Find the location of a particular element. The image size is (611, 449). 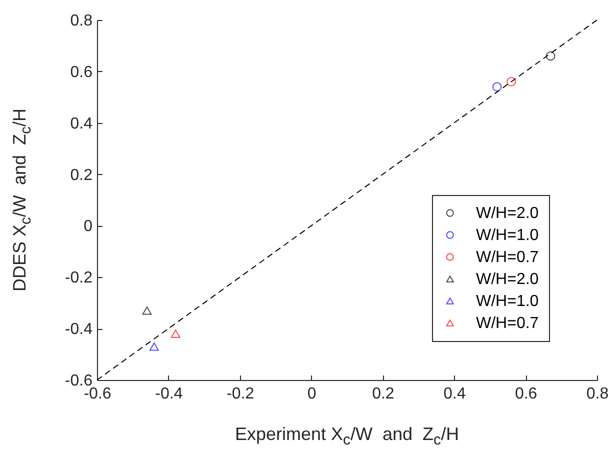

x-tick-label: 0 is located at coordinates (311, 394).